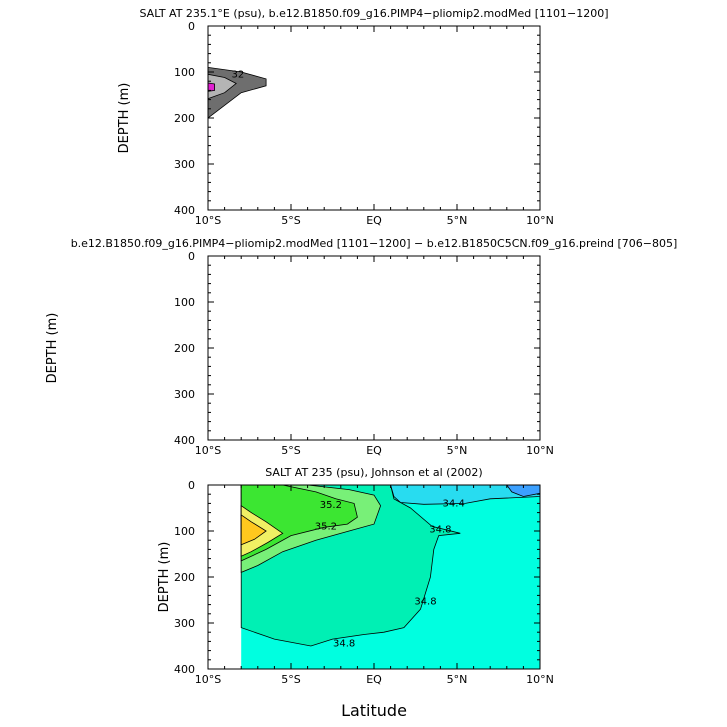 Image resolution: width=727 pixels, height=727 pixels. Describe the element at coordinates (164, 577) in the screenshot. I see `panel-3-ylabel: DEPTH (m)` at that location.